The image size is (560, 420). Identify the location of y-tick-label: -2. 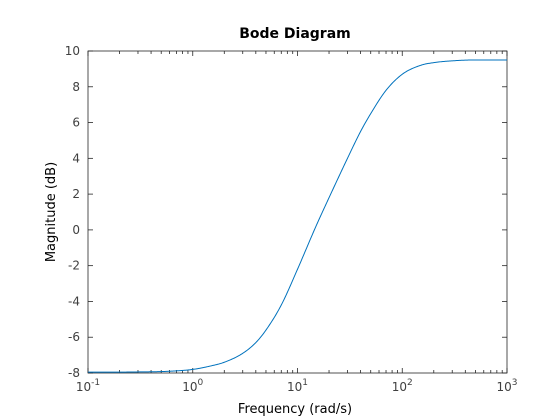
(74, 266).